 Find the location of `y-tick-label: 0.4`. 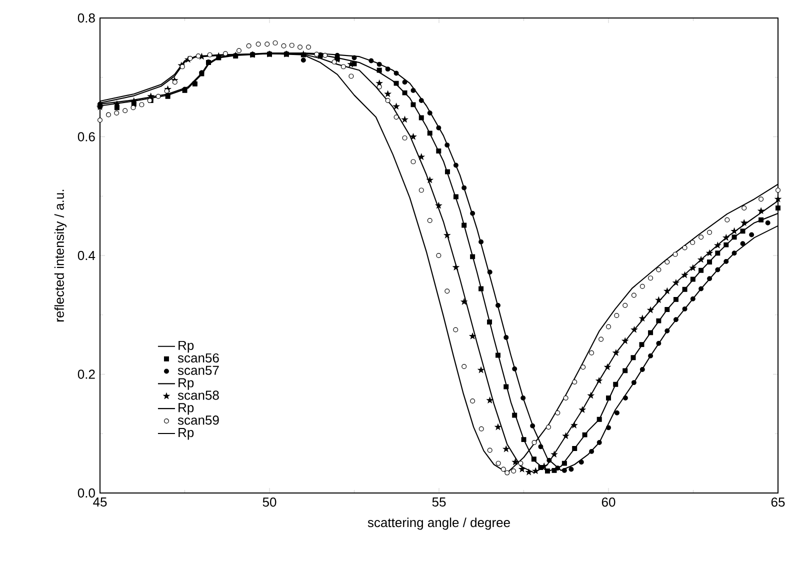

y-tick-label: 0.4 is located at coordinates (87, 255).